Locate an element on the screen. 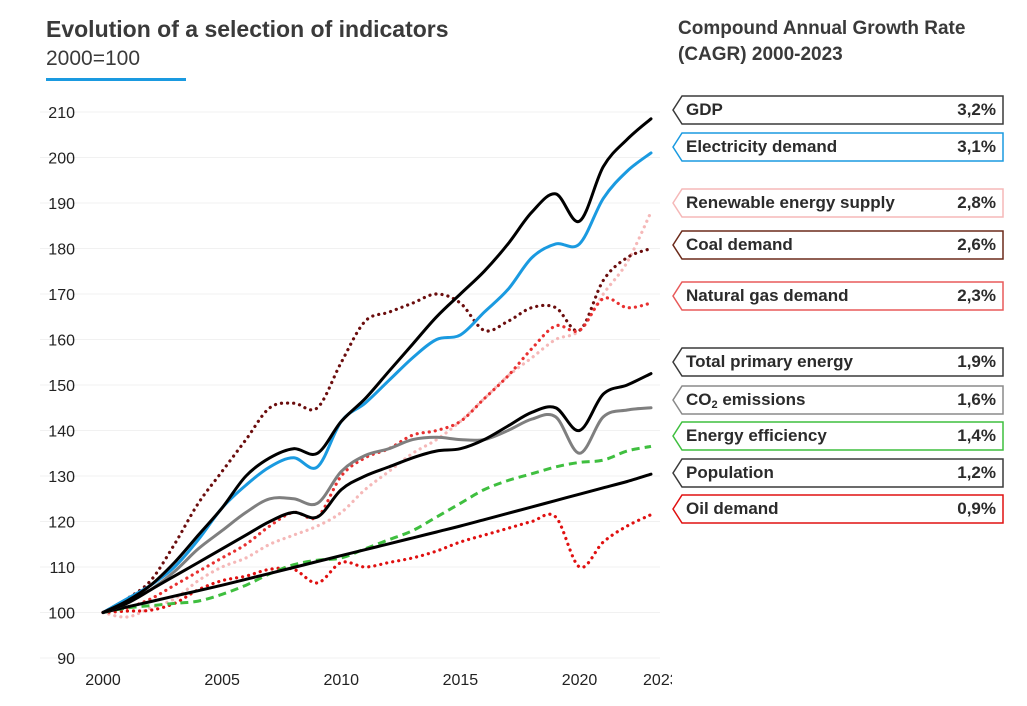 This screenshot has width=1027, height=706. legend-item: Electricity demand 3,1% is located at coordinates (838, 147).